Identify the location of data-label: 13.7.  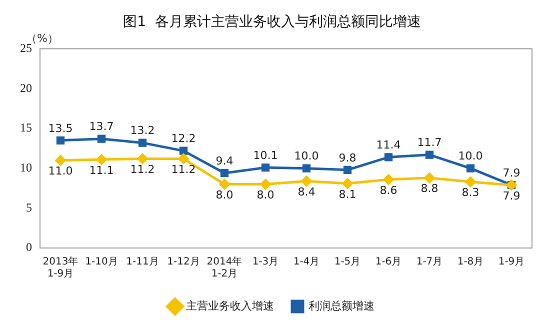
(101, 127).